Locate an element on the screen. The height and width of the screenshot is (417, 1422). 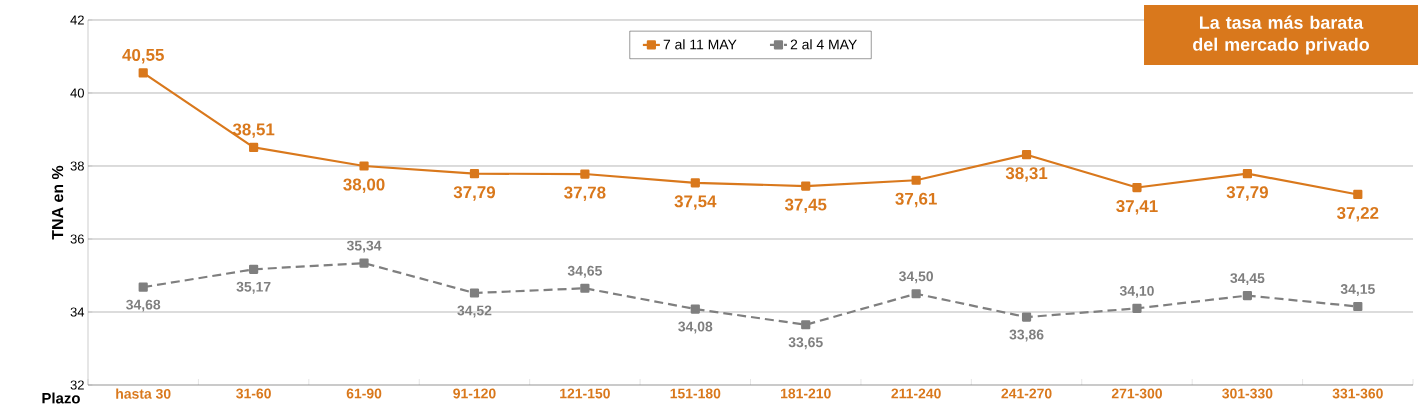
data-label: 37,54 is located at coordinates (695, 202).